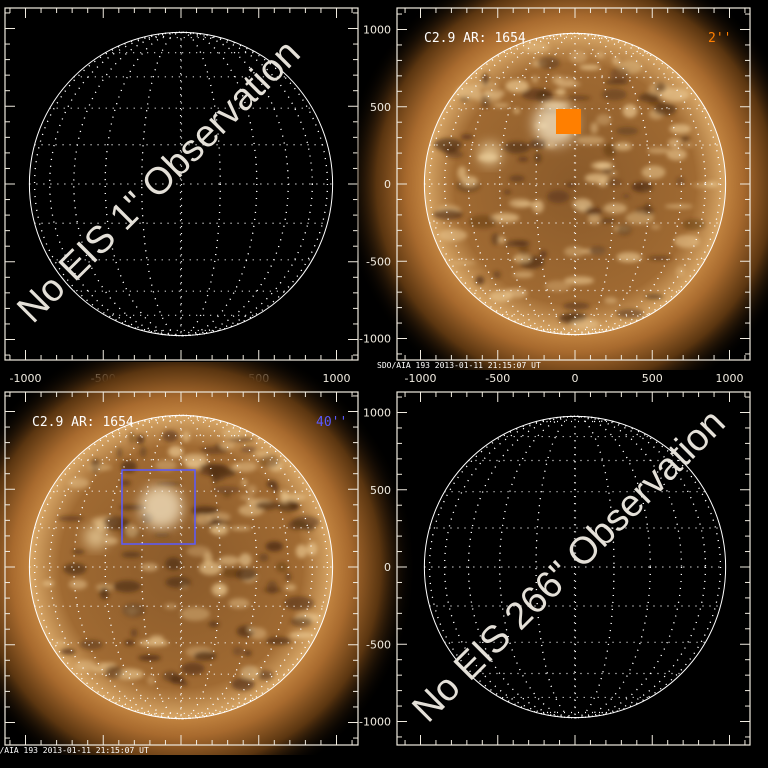 This screenshot has height=768, width=768. Describe the element at coordinates (331, 422) in the screenshot. I see `eis-slit-label: 40''` at that location.